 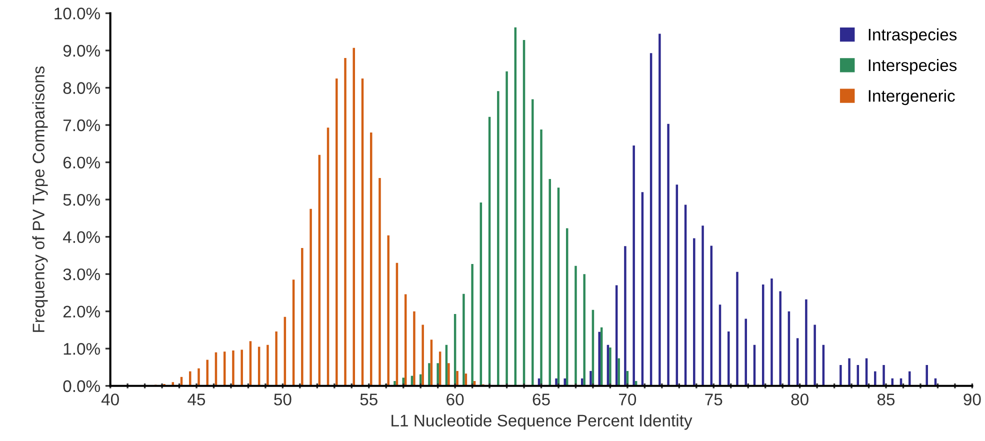 What do you see at coordinates (911, 98) in the screenshot?
I see `legend-label: Intergeneric` at bounding box center [911, 98].